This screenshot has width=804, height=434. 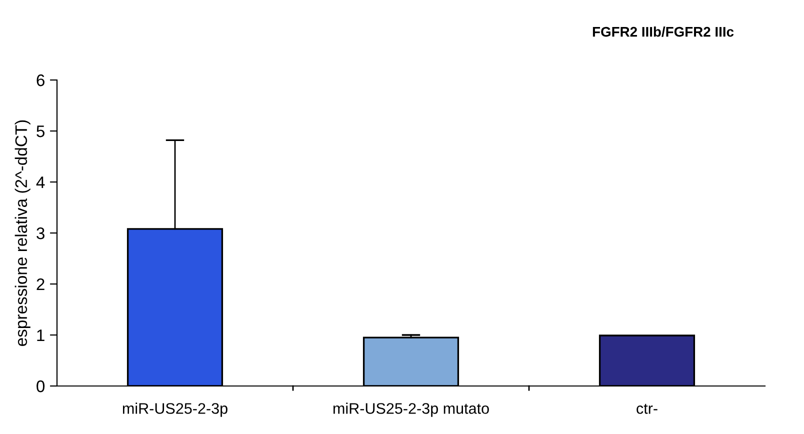 What do you see at coordinates (411, 409) in the screenshot?
I see `x-tick-label: miR-US25-2-3p mutato` at bounding box center [411, 409].